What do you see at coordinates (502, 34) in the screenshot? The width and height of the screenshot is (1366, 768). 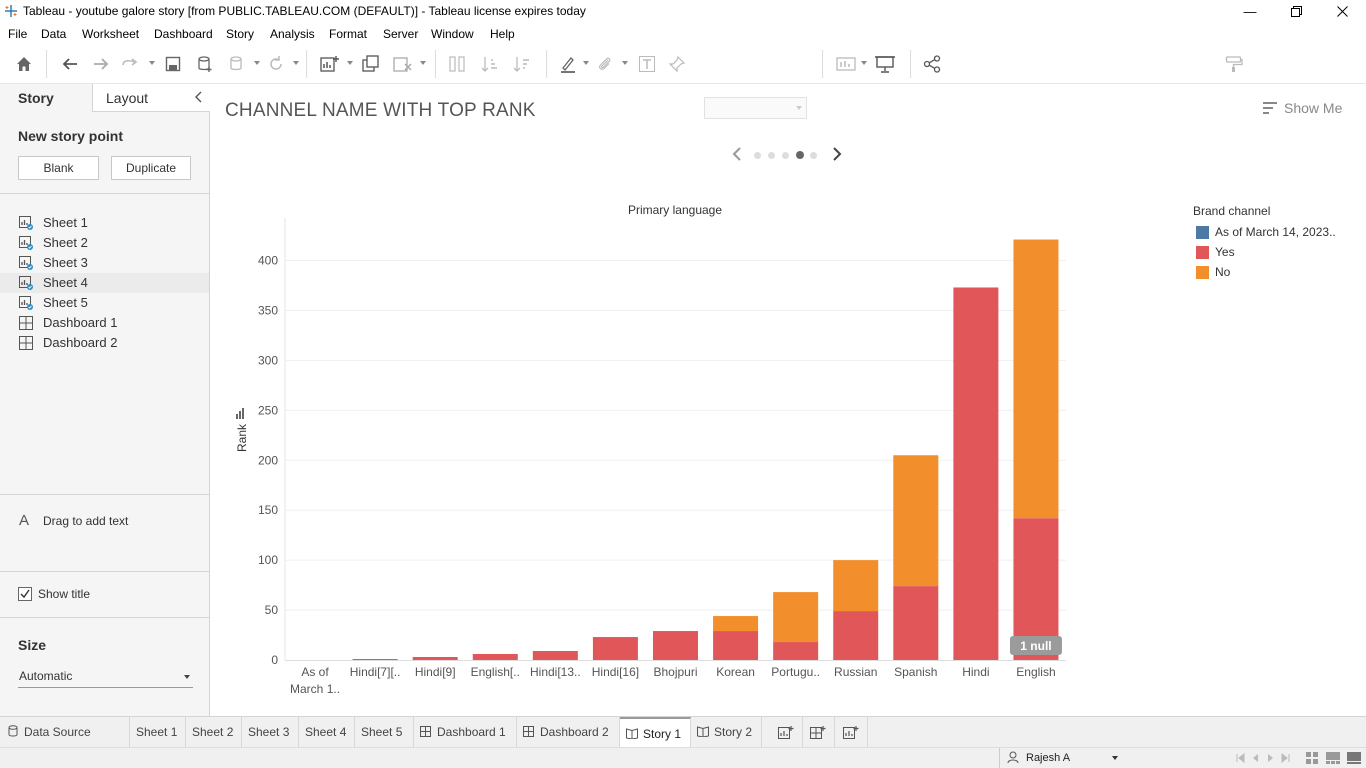 I see `menu-help: Help` at bounding box center [502, 34].